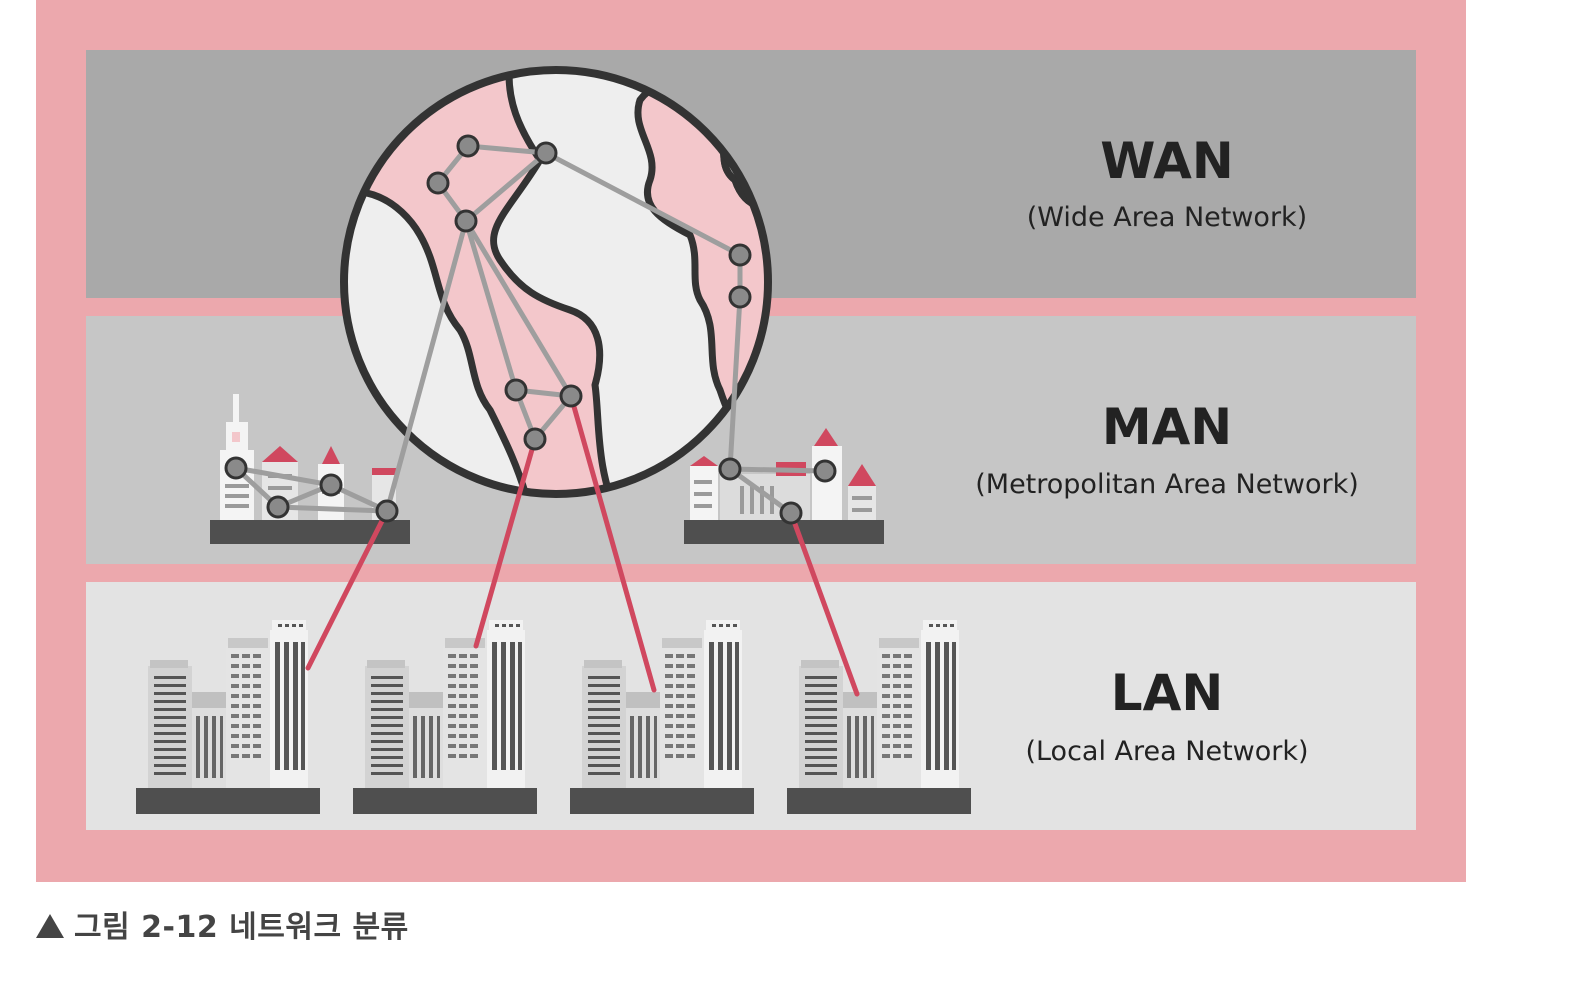 Image resolution: width=1594 pixels, height=1000 pixels. I want to click on lan-uplinks, so click(582, 545).